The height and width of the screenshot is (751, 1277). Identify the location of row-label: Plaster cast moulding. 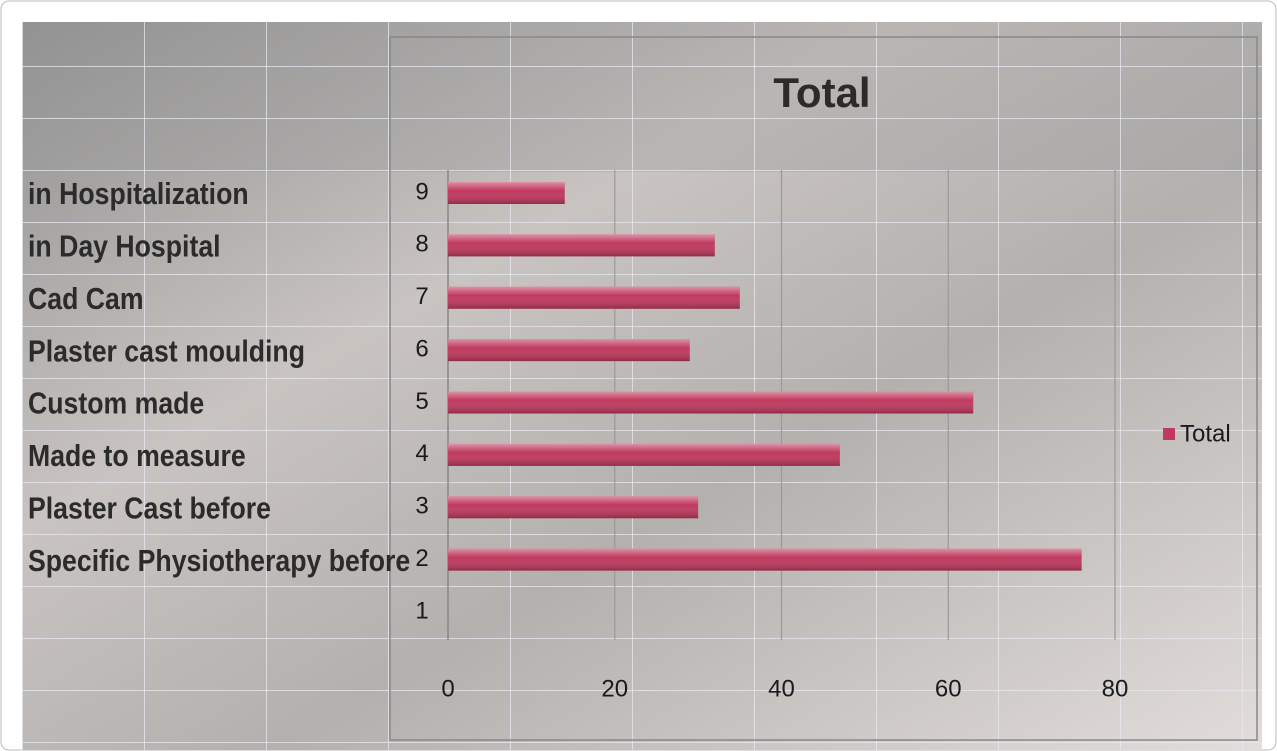
(166, 352).